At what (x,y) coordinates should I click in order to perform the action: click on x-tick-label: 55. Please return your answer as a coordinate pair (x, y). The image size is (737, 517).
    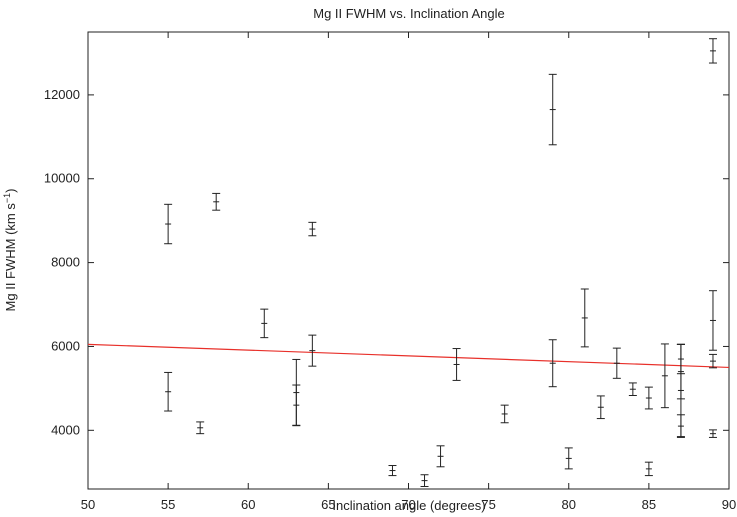
    Looking at the image, I should click on (168, 504).